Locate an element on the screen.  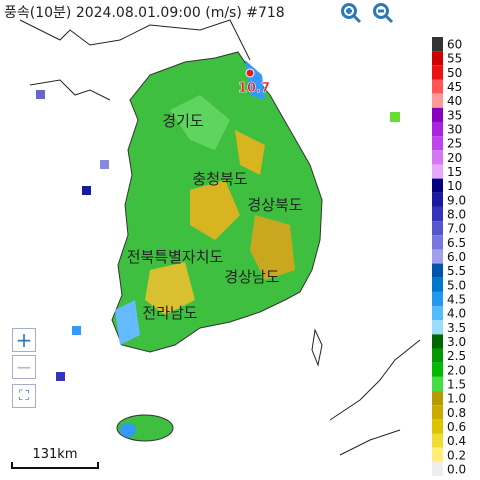
legend-label: 20 is located at coordinates (454, 158).